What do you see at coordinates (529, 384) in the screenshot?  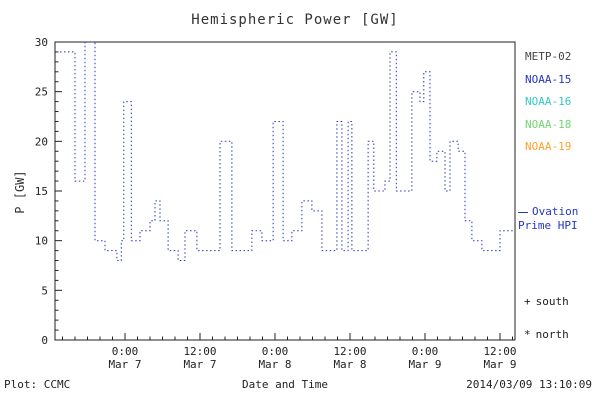 I see `timestamp: 2014/03/09 13:10:09` at bounding box center [529, 384].